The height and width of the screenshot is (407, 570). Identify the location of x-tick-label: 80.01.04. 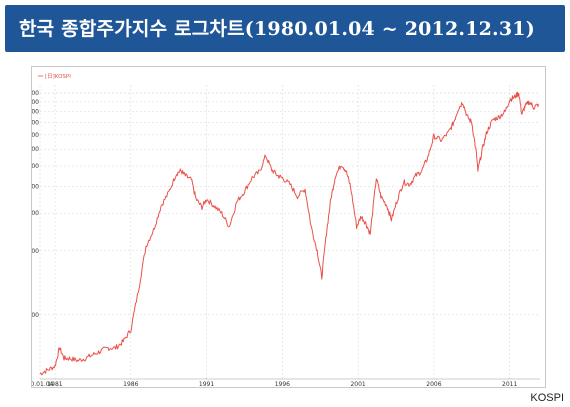
(43, 384).